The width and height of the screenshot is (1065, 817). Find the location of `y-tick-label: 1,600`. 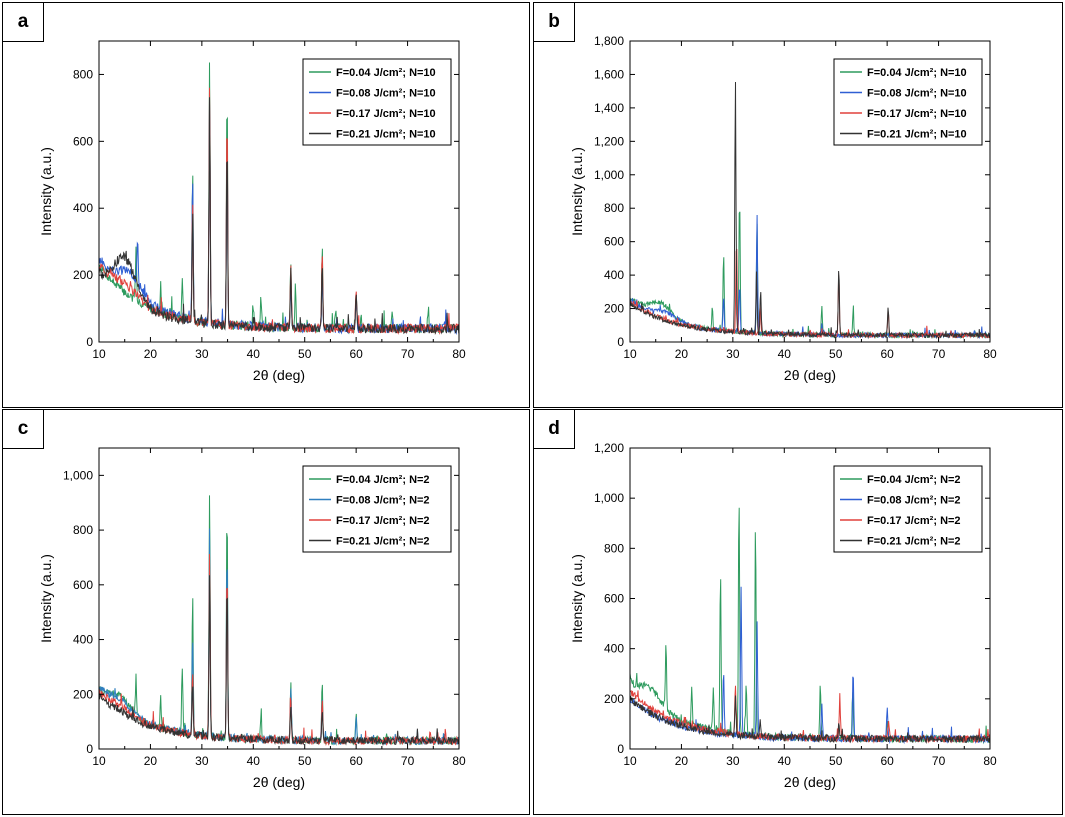

y-tick-label: 1,600 is located at coordinates (609, 74).